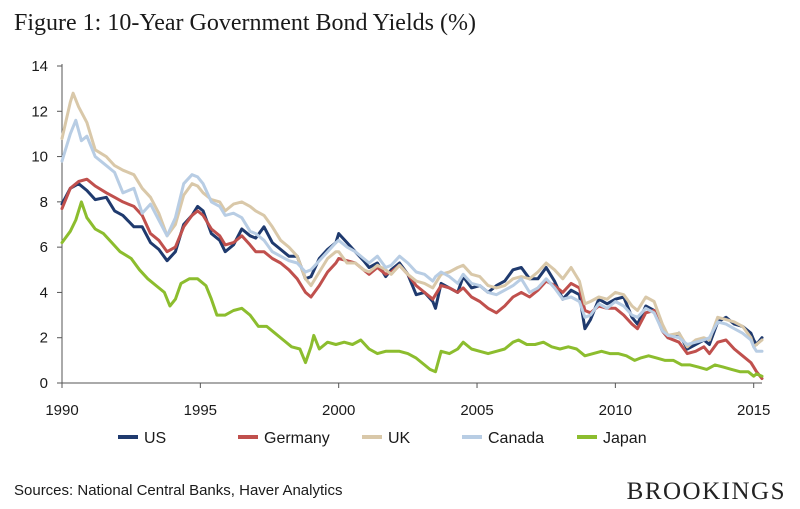 The image size is (800, 509). I want to click on brookings-logo: BROOKINGS, so click(706, 491).